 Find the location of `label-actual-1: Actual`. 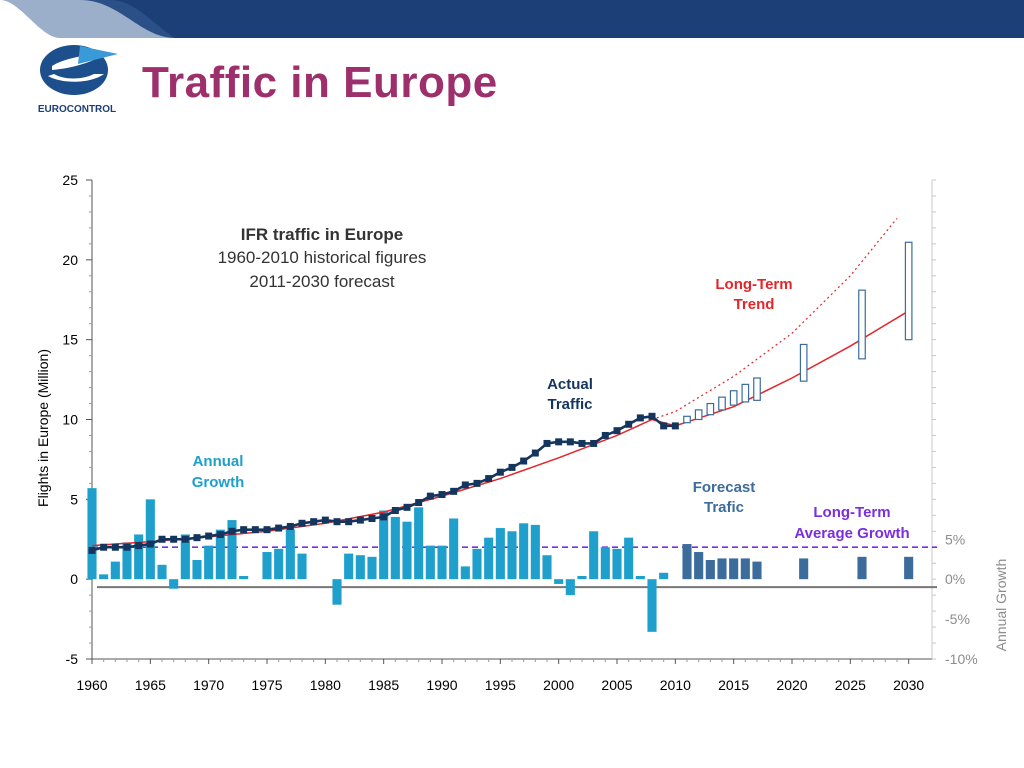

label-actual-1: Actual is located at coordinates (570, 384).